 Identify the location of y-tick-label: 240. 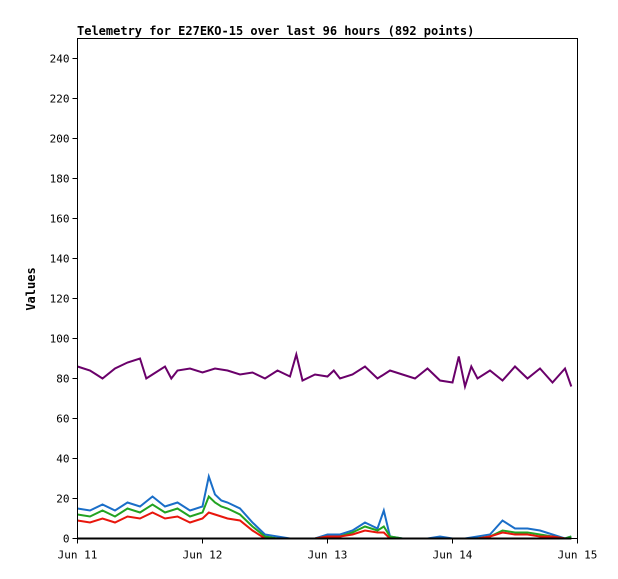
(60, 59).